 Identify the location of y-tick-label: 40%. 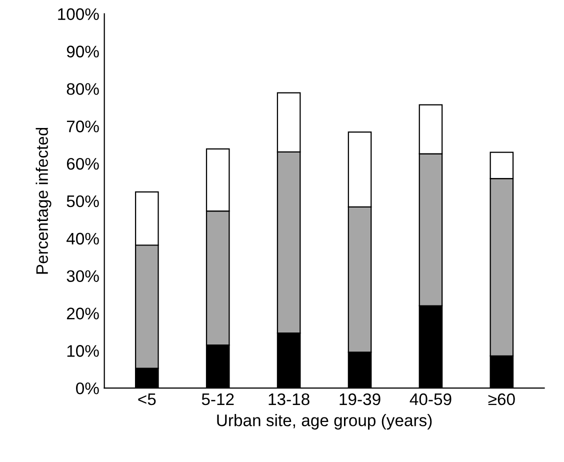
(82, 238).